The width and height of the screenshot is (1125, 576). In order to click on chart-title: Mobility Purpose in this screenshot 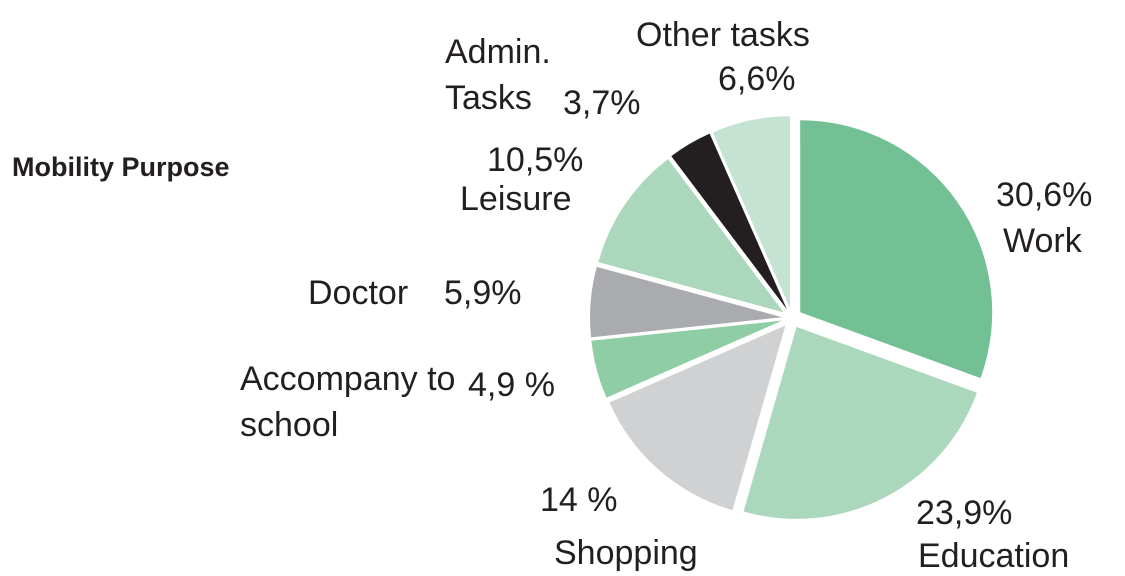, I will do `click(121, 167)`.